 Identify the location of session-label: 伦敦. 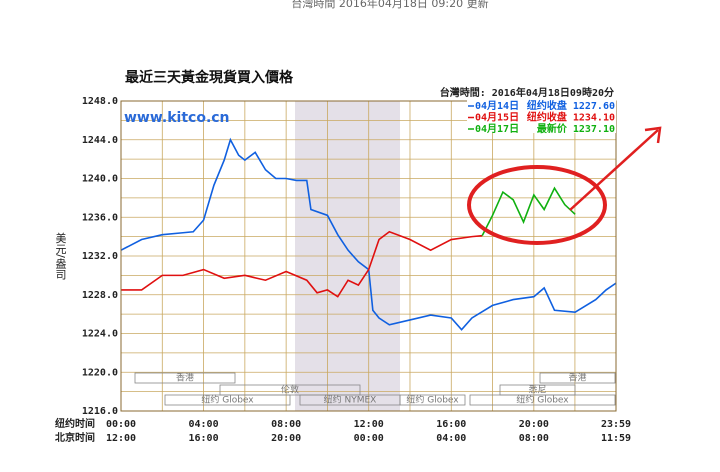
(290, 390).